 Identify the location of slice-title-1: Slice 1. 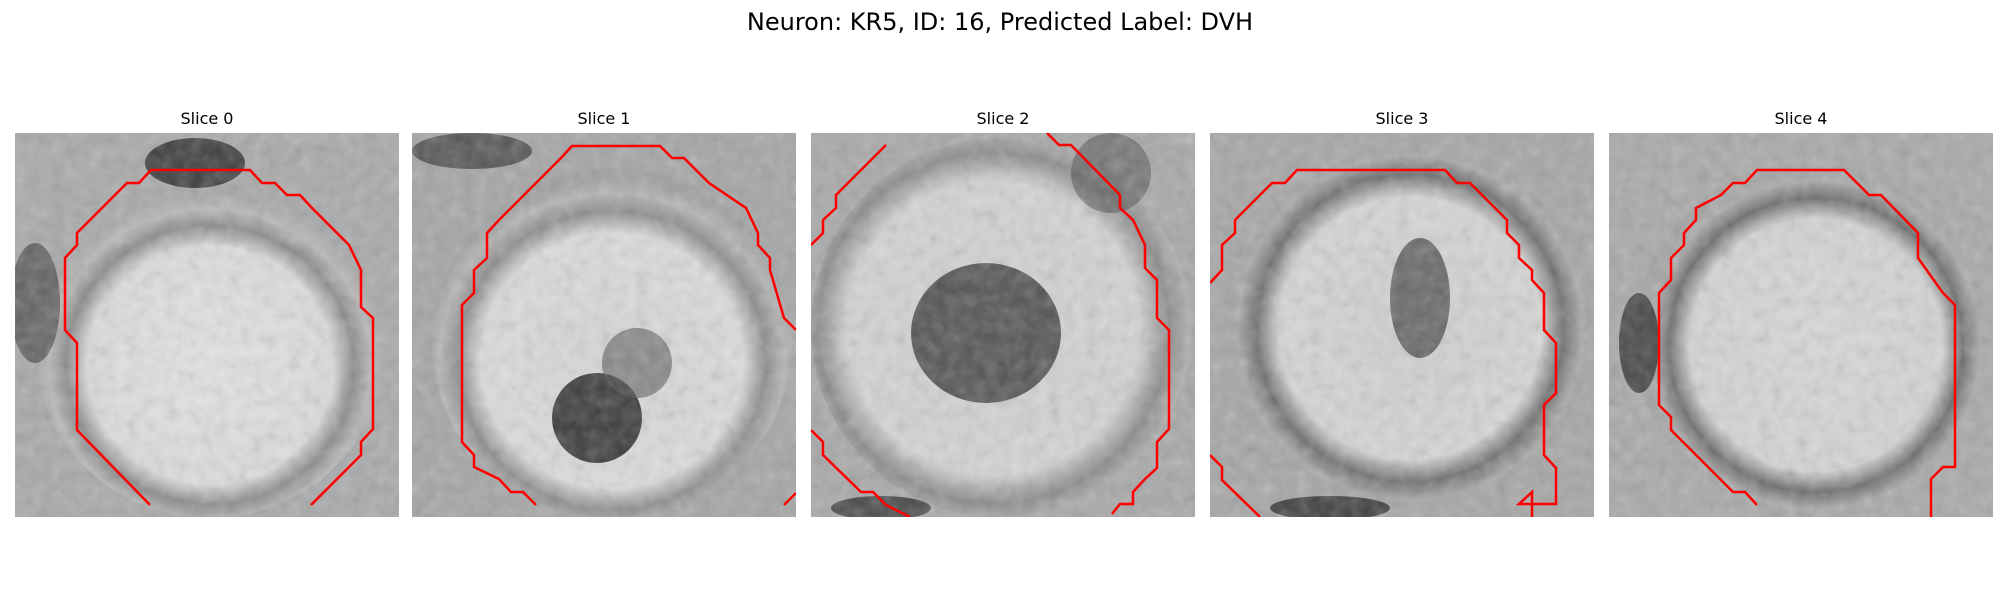
(604, 118).